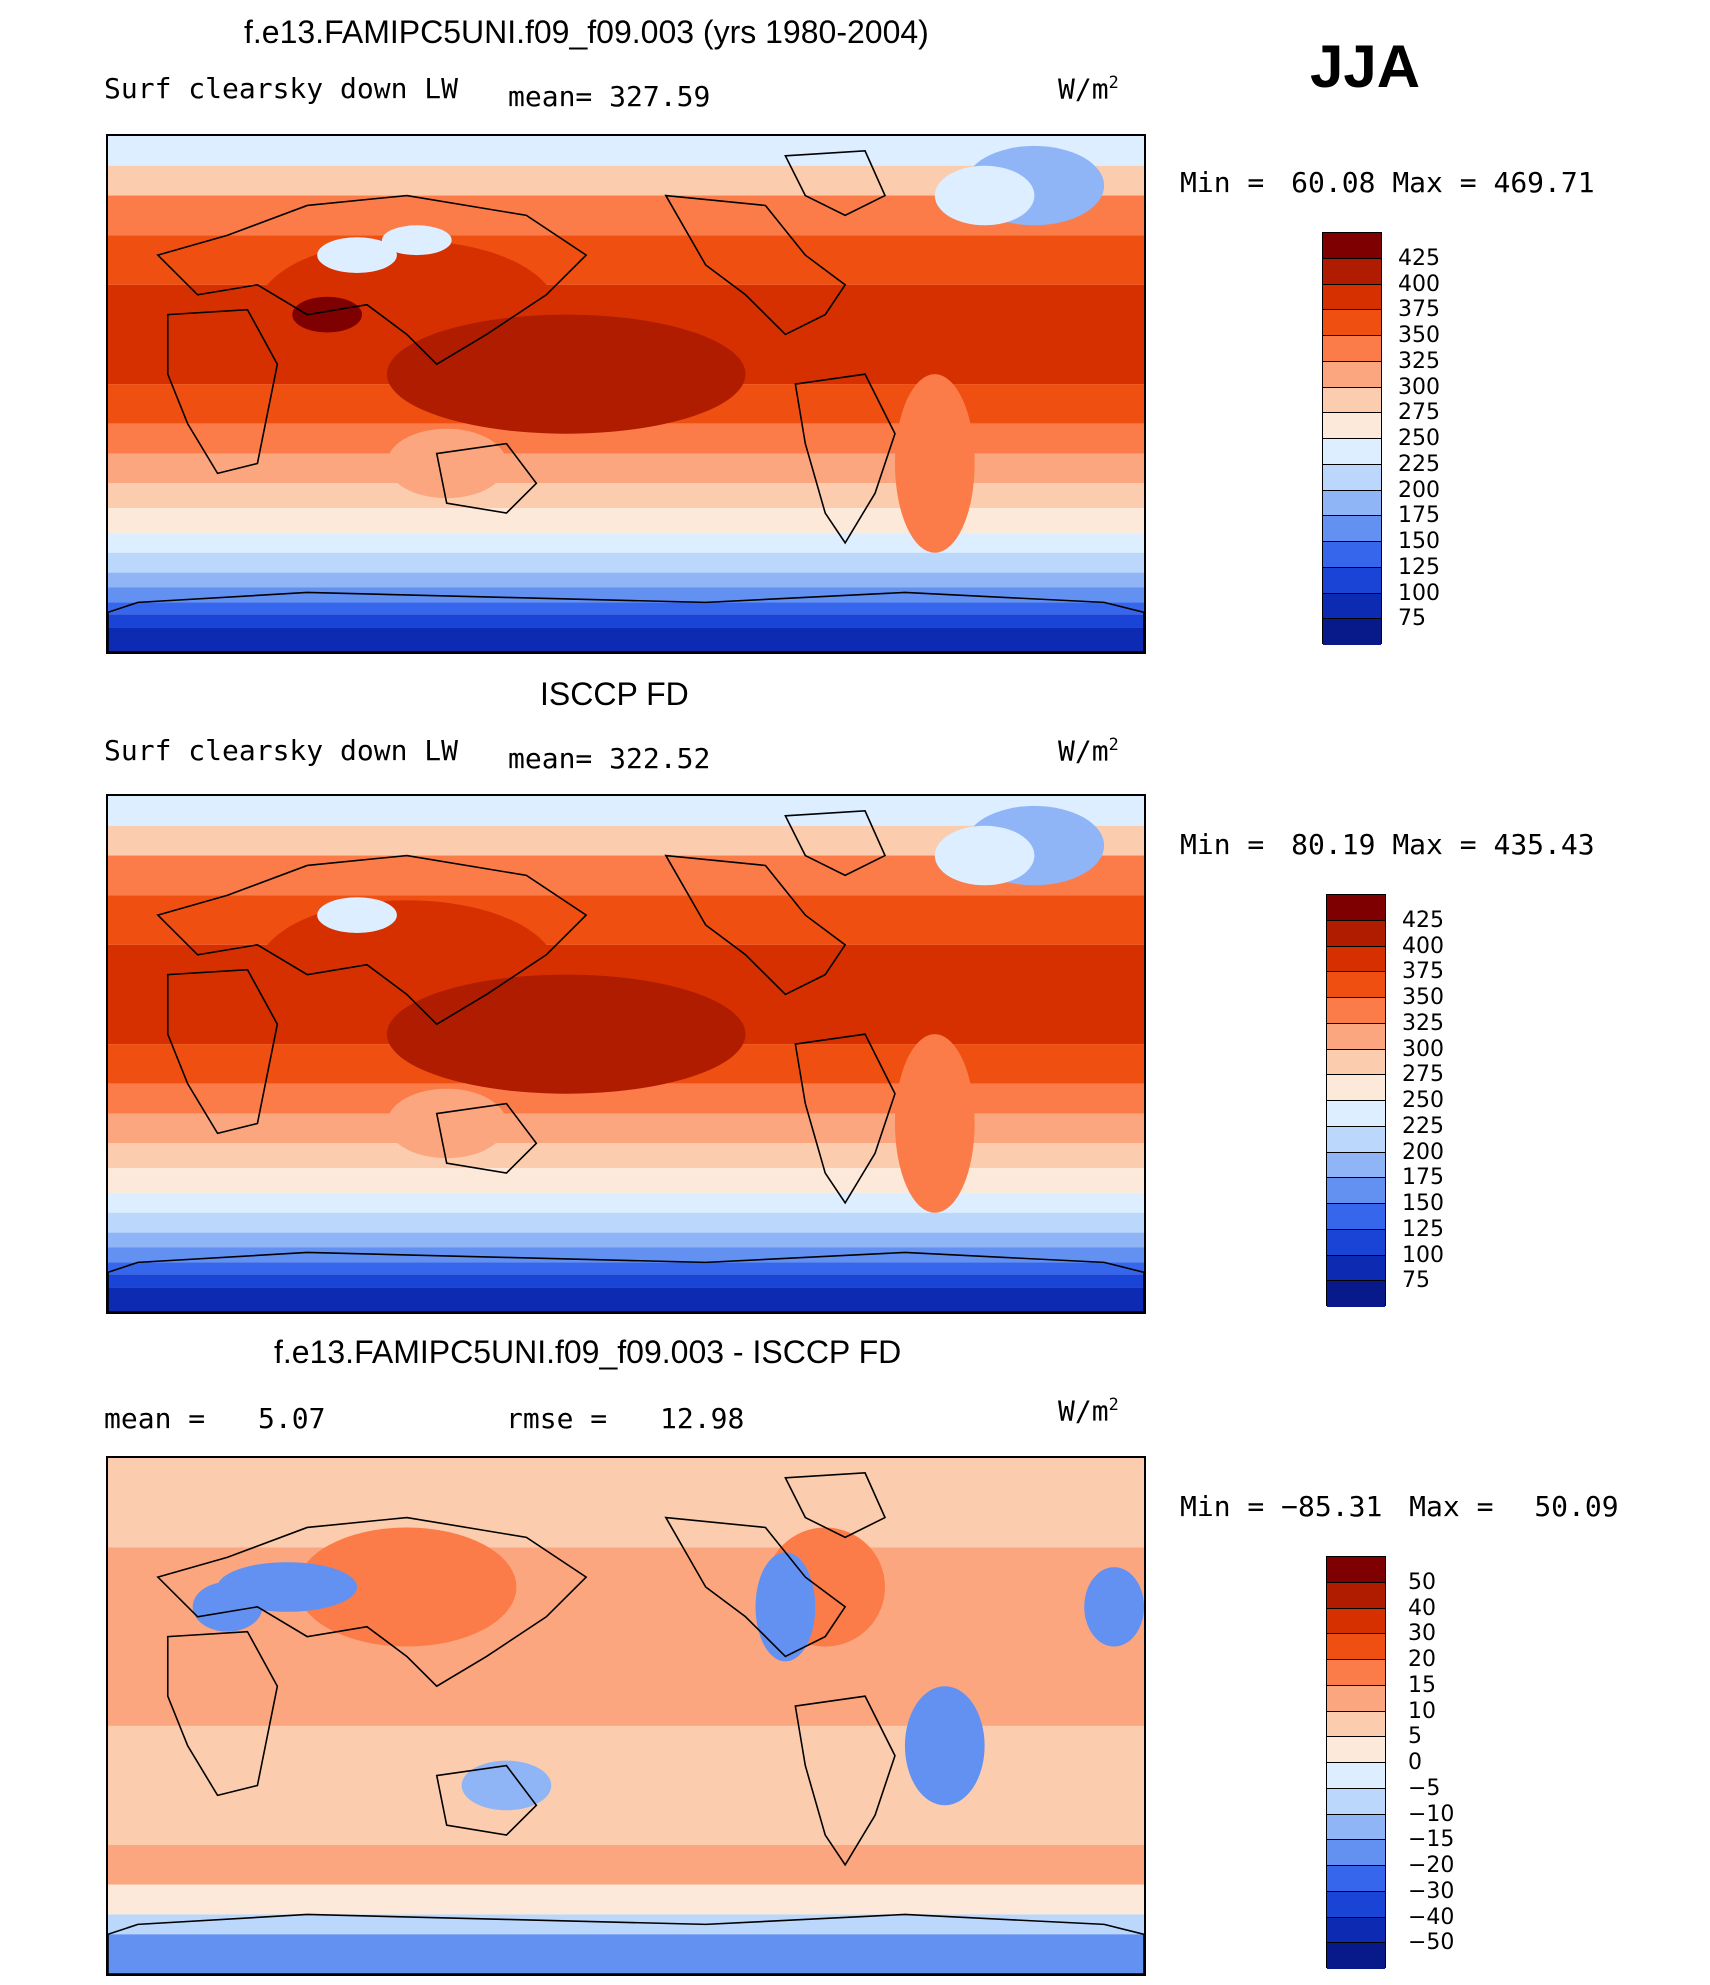  What do you see at coordinates (614, 694) in the screenshot?
I see `panel-title: ISCCP FD` at bounding box center [614, 694].